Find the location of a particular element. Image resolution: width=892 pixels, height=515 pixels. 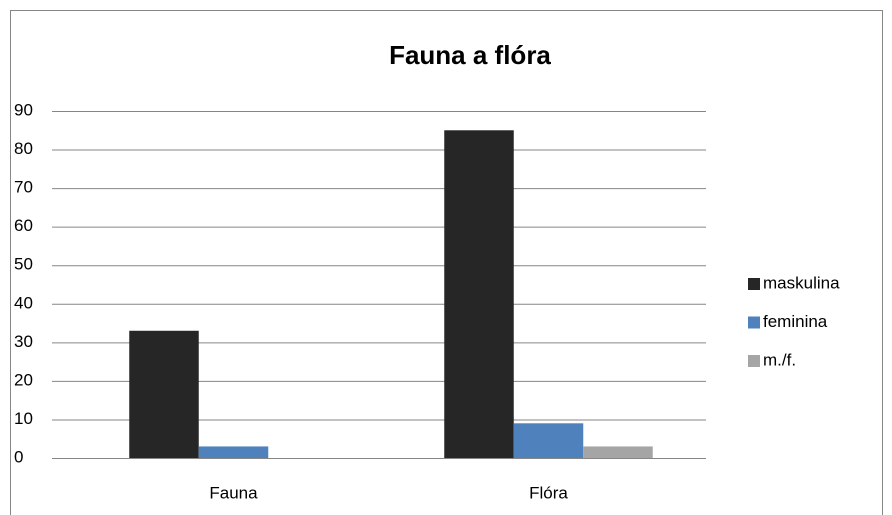

y-tick-label: 40 is located at coordinates (23, 302).